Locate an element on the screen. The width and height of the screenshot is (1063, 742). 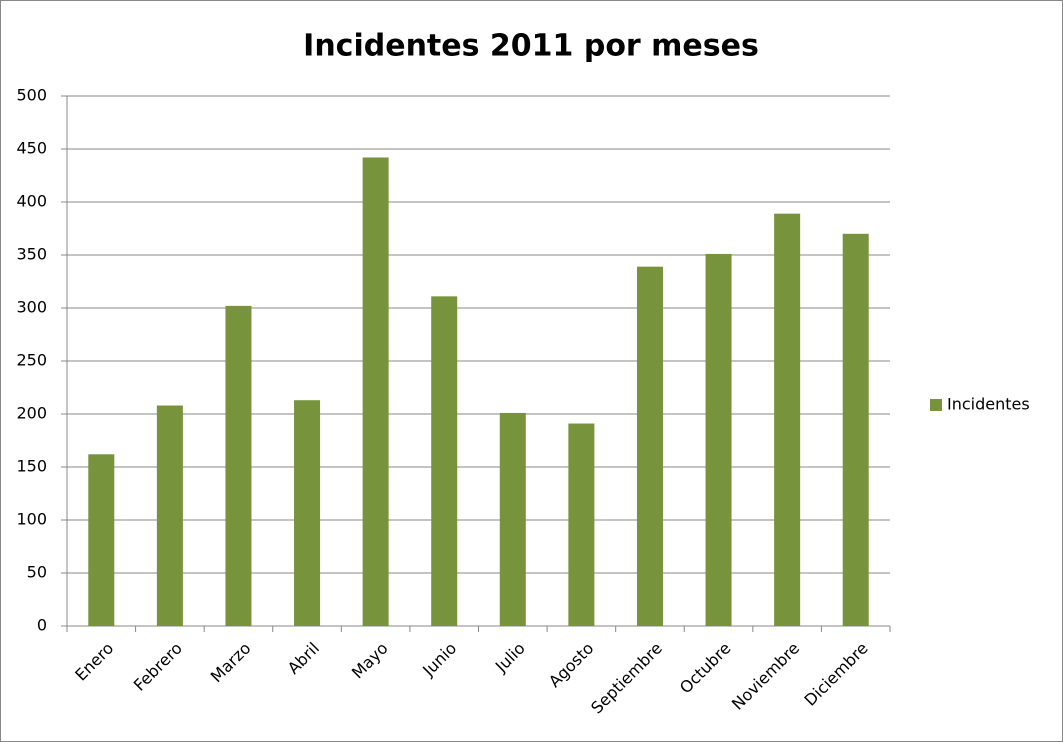
y-tick-label: 450 is located at coordinates (31, 148).